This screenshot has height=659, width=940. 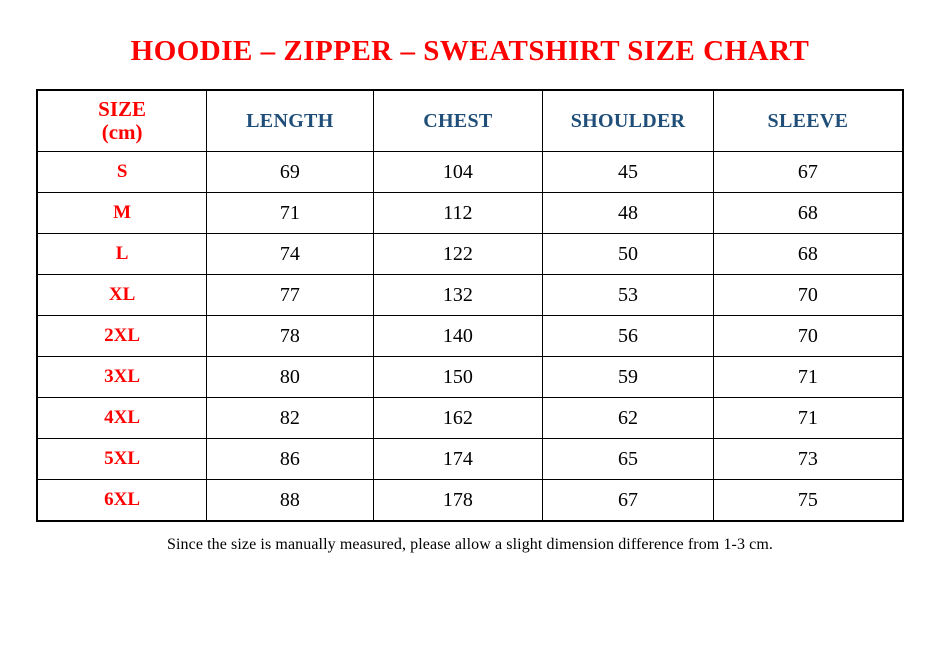 What do you see at coordinates (290, 377) in the screenshot?
I see `length-value: 80` at bounding box center [290, 377].